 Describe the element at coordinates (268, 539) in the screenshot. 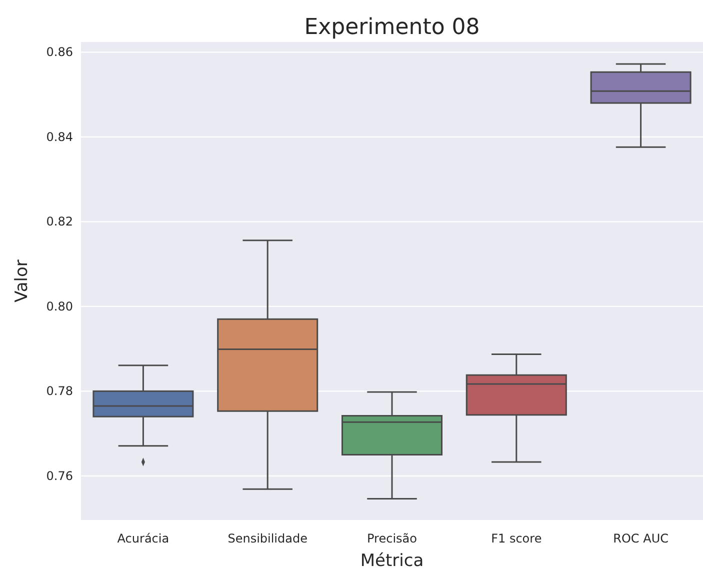

I see `x-tick-label: Sensibilidade` at that location.